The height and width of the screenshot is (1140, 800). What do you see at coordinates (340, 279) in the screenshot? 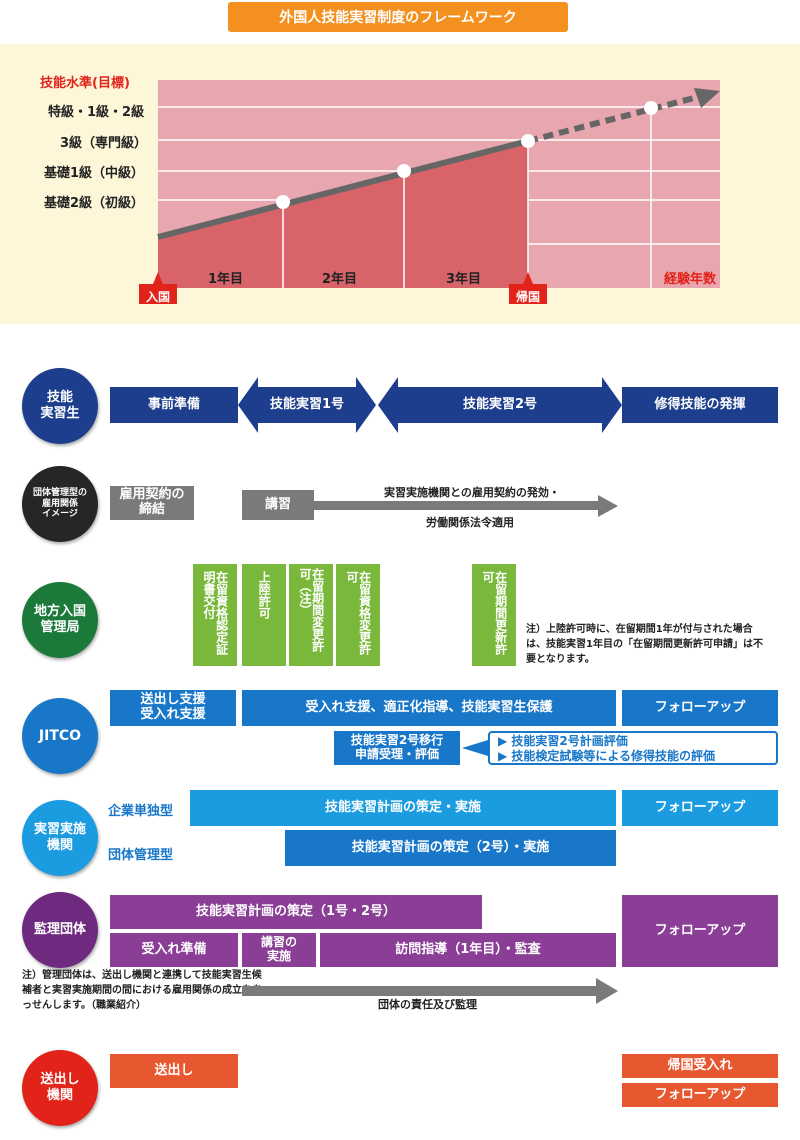
I see `year-label: 2年目` at bounding box center [340, 279].